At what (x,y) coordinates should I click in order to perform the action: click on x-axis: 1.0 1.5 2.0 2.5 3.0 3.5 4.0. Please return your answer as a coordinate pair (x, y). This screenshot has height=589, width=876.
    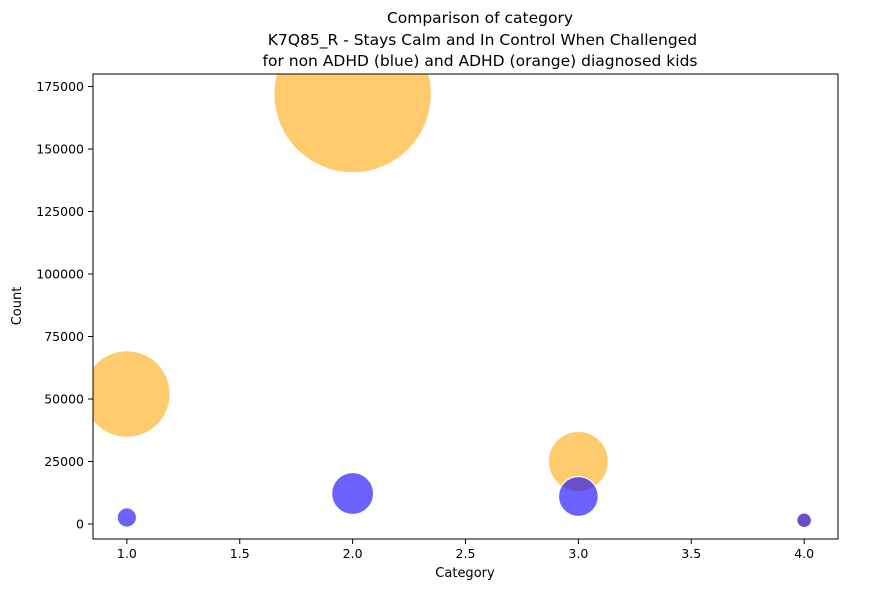
    Looking at the image, I should click on (465, 550).